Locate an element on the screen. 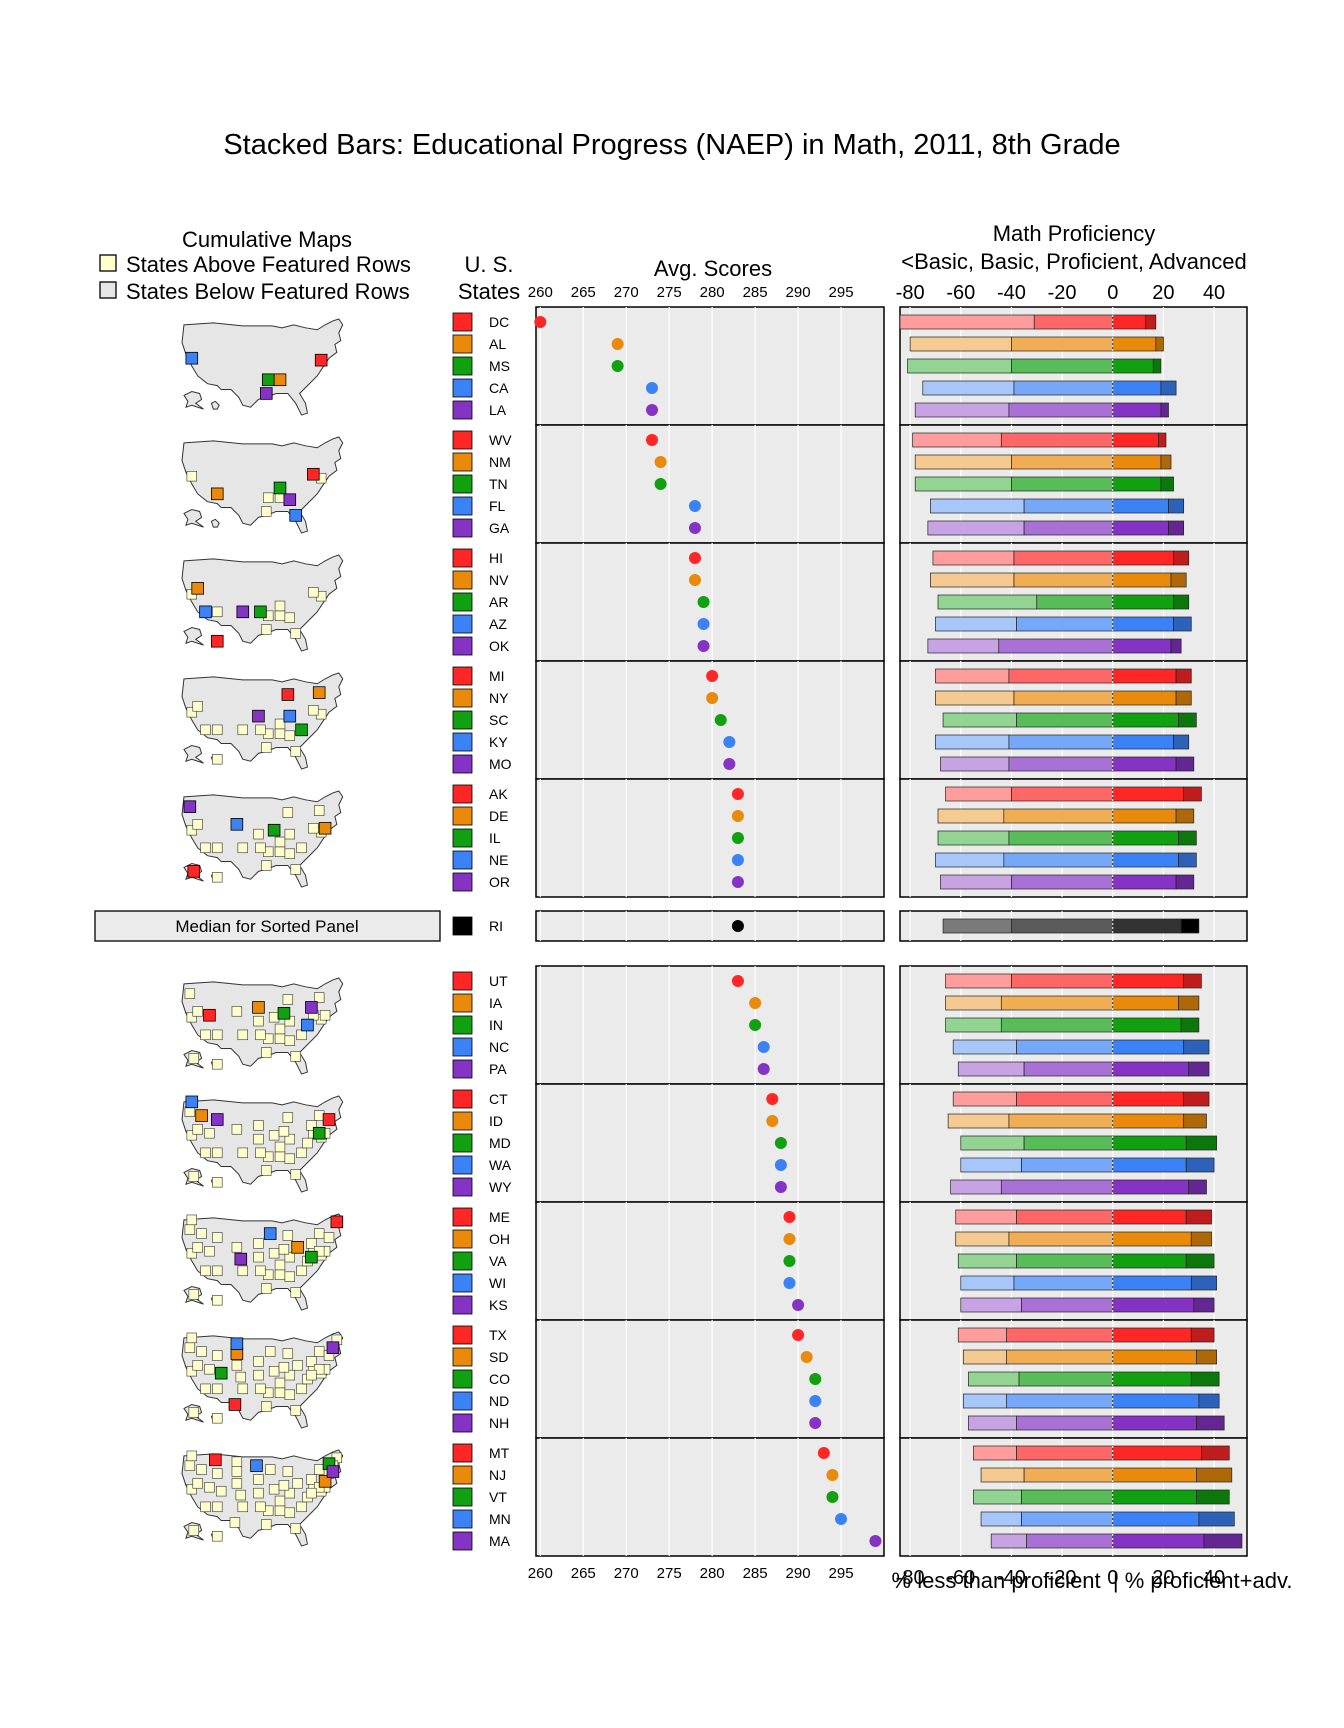 The image size is (1344, 1728). map-state-HI is located at coordinates (217, 641).